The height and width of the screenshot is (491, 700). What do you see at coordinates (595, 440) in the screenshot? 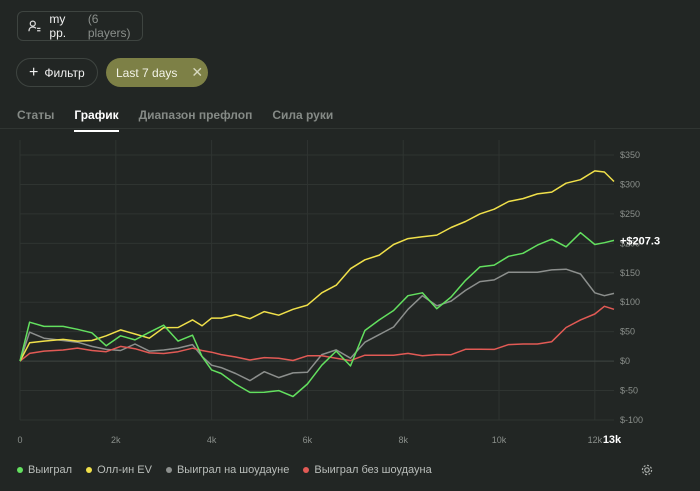
I see `x-tick-label: 12k` at bounding box center [595, 440].